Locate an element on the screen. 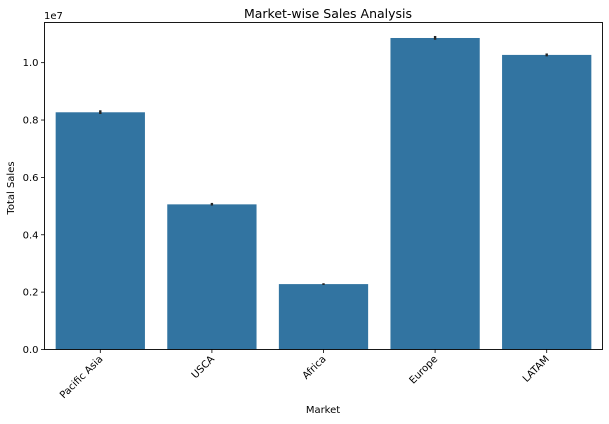  y-tick-label: 1.0 is located at coordinates (31, 63).